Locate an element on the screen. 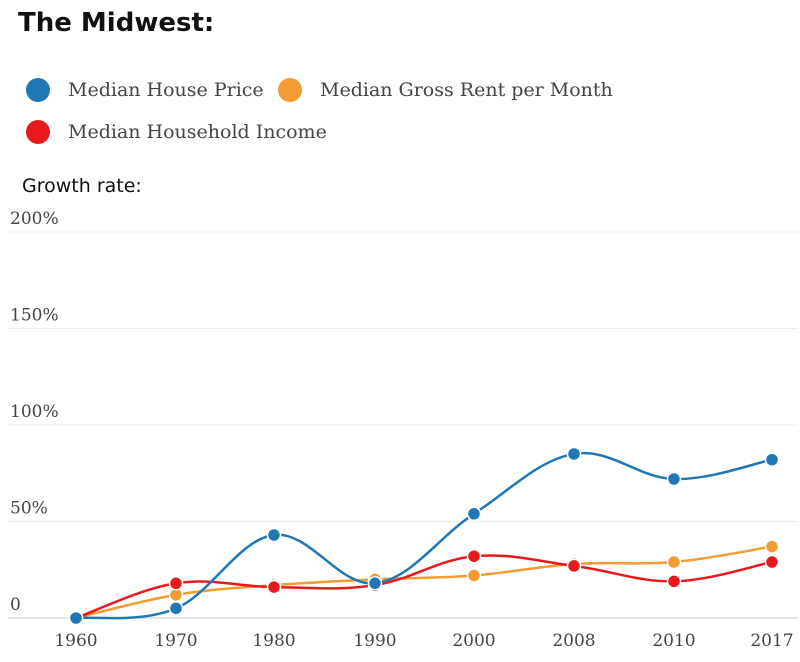 This screenshot has height=662, width=800. legend-item-household-income: Median Household Income is located at coordinates (176, 132).